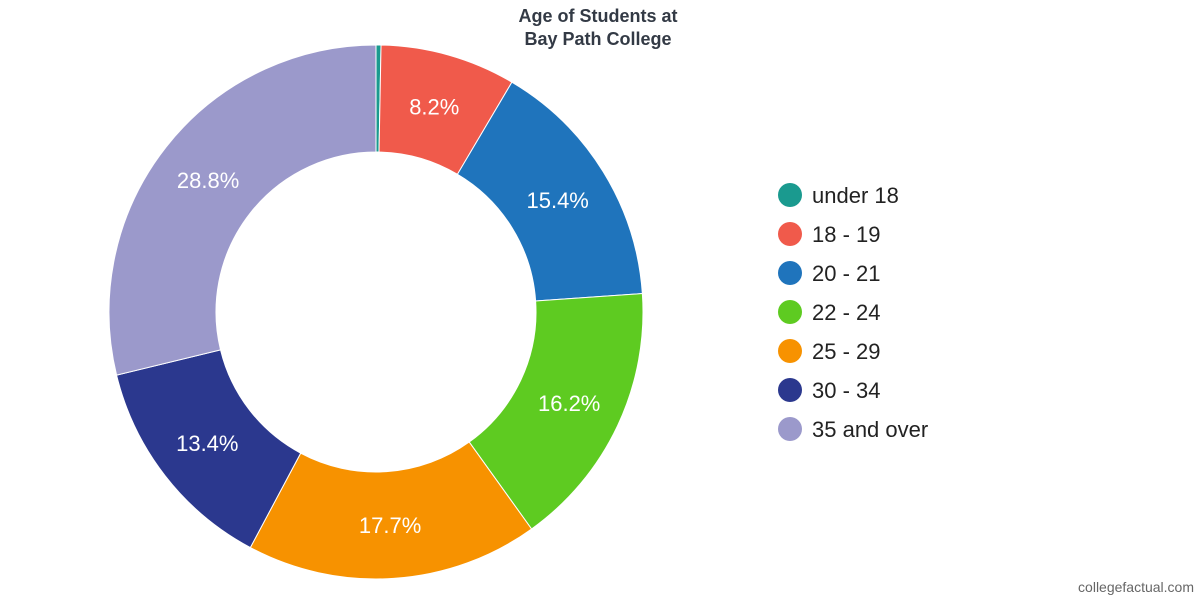 The height and width of the screenshot is (600, 1200). What do you see at coordinates (569, 403) in the screenshot?
I see `slice-label: 16.2%` at bounding box center [569, 403].